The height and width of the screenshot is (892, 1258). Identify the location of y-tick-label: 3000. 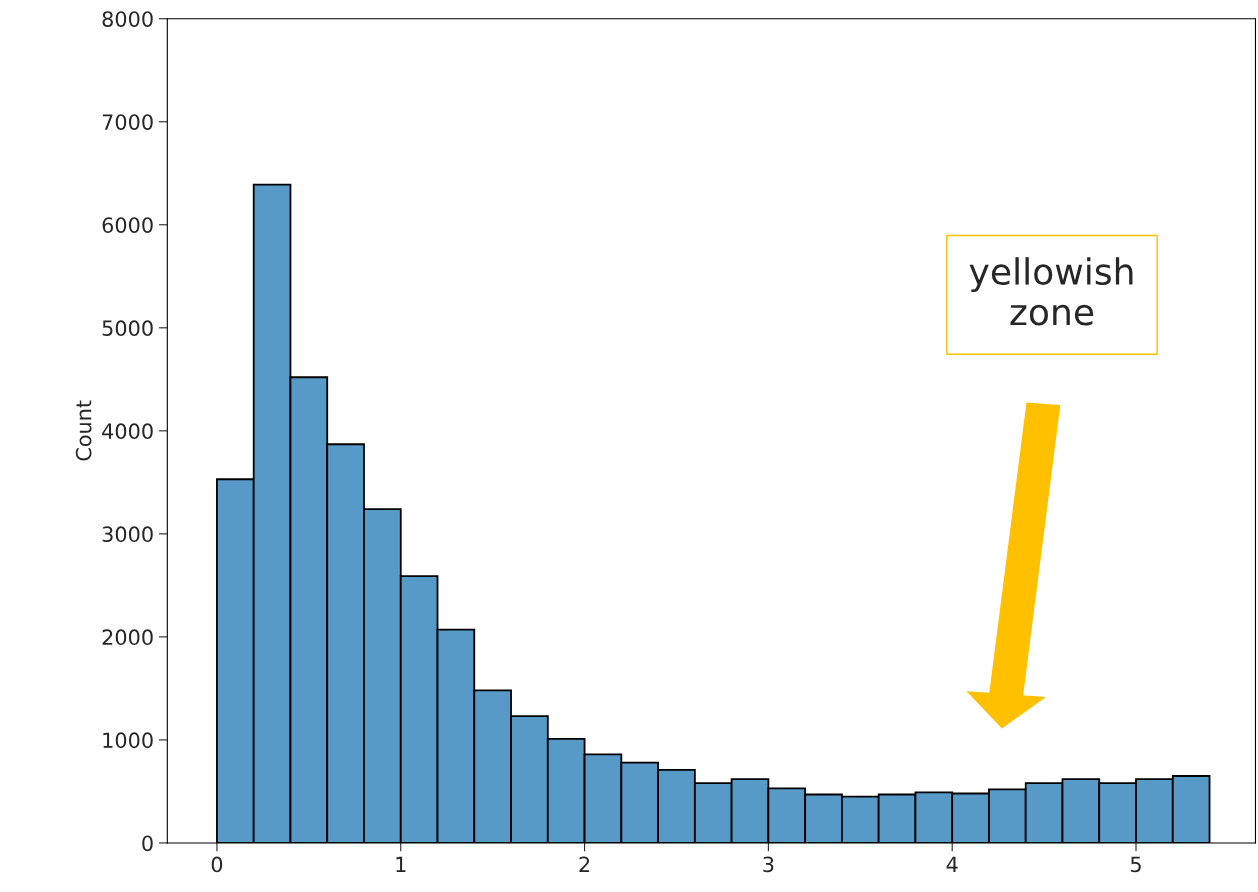
(127, 534).